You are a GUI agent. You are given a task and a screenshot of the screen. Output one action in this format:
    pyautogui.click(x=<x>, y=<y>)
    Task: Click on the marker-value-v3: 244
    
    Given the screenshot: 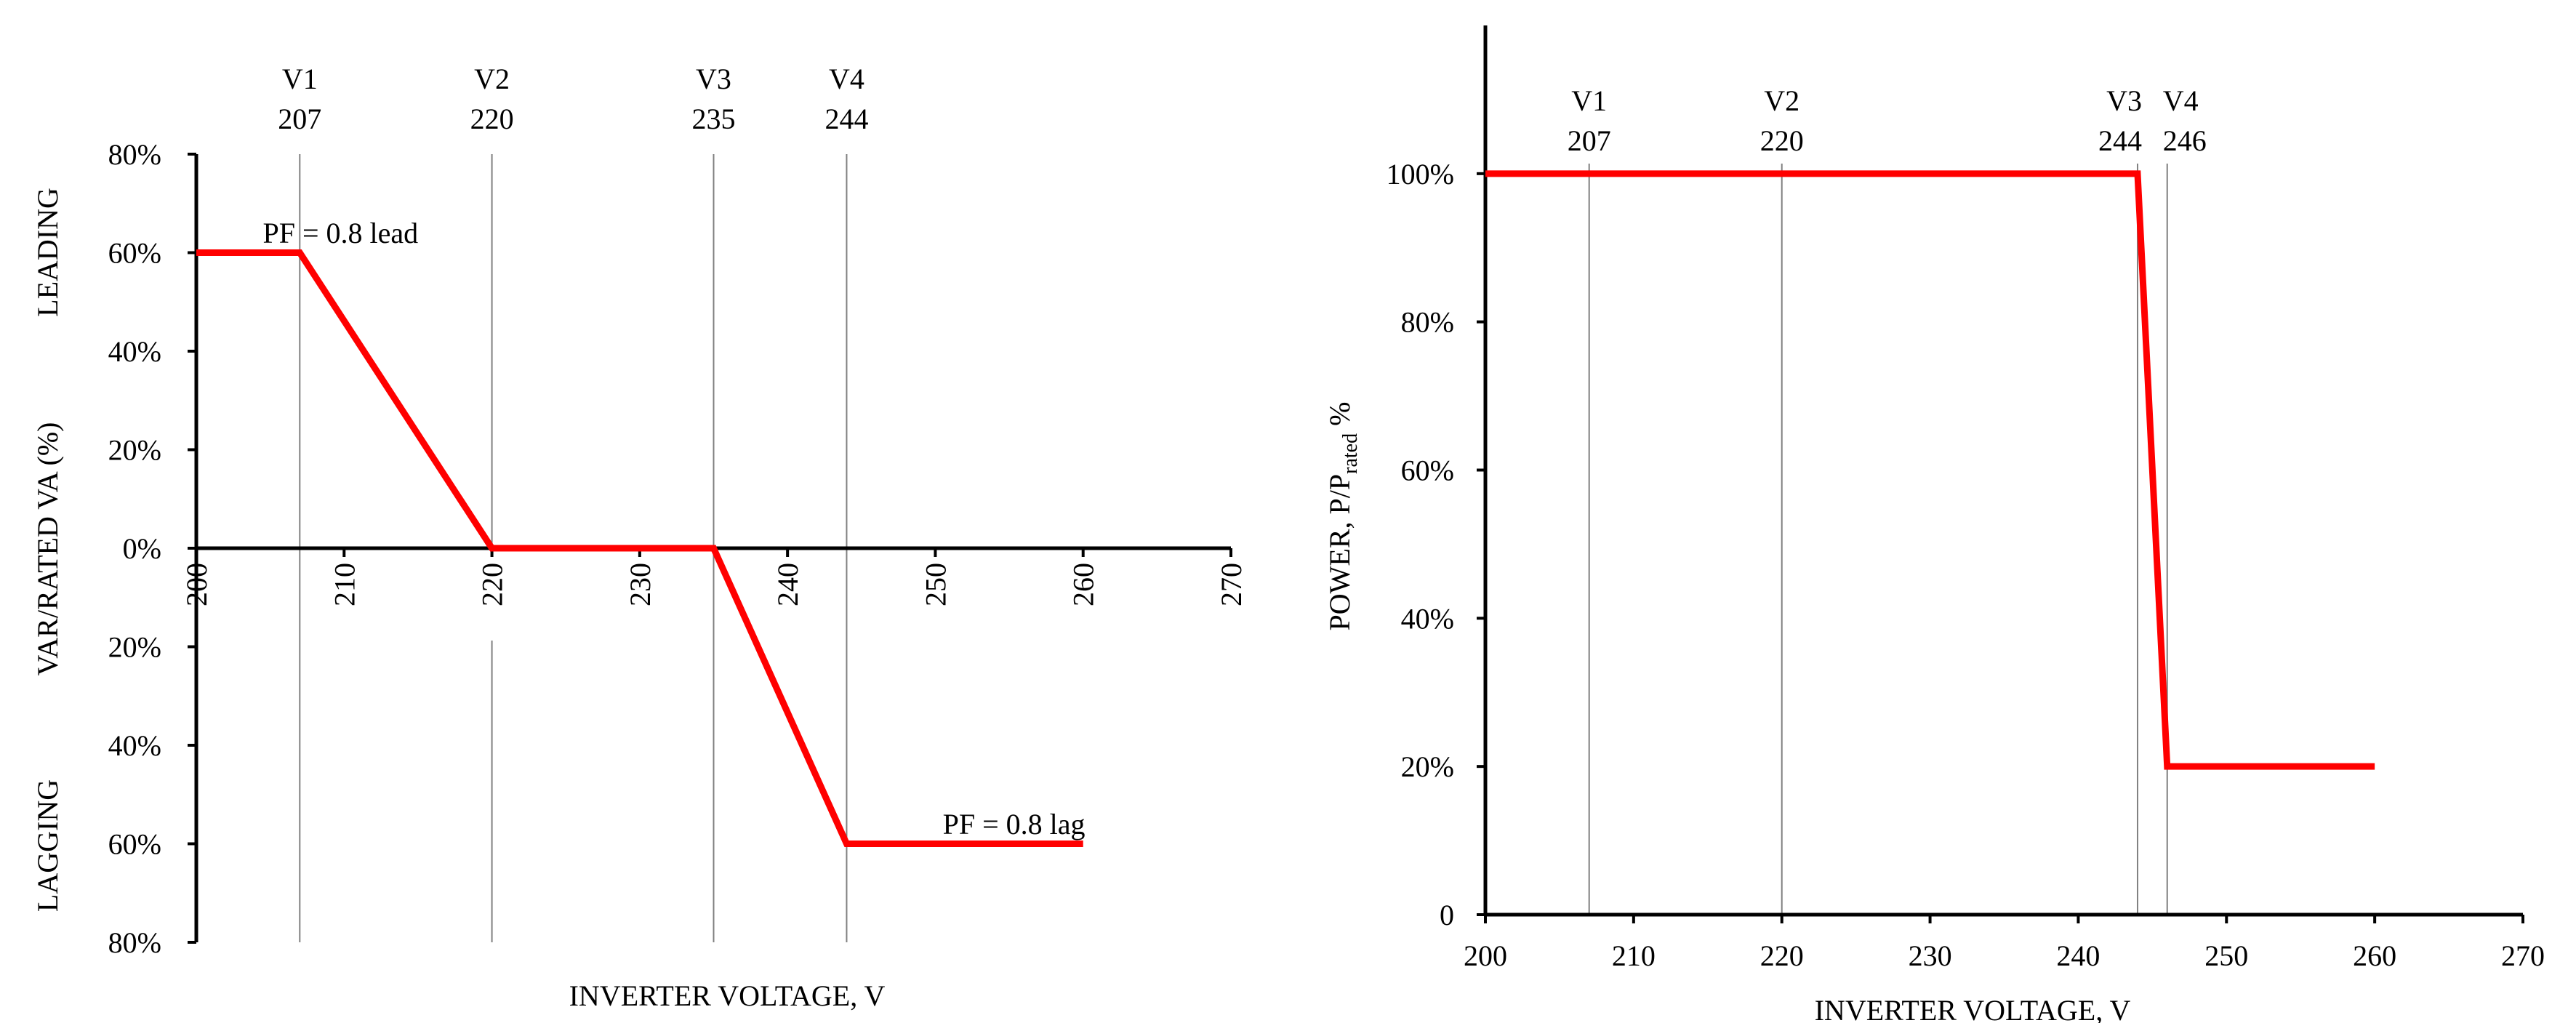 What is the action you would take?
    pyautogui.click(x=2120, y=140)
    